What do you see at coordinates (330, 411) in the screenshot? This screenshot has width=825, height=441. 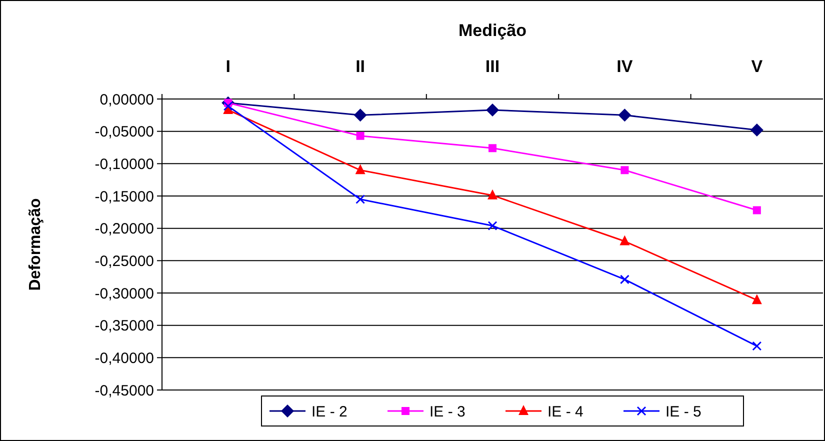 I see `legend-label: IE - 2` at bounding box center [330, 411].